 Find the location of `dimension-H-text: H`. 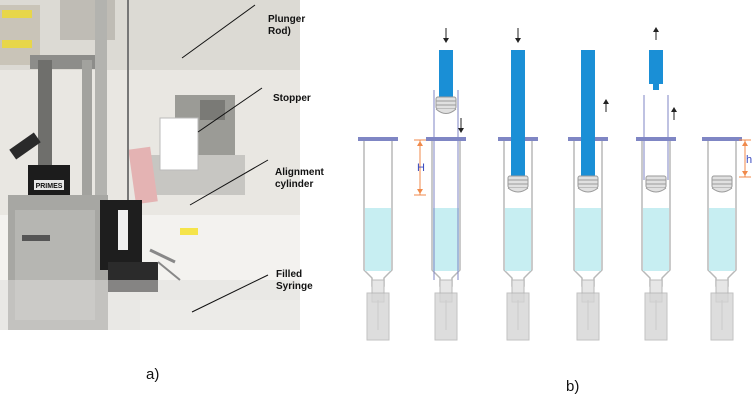

dimension-H-text: H is located at coordinates (421, 168).